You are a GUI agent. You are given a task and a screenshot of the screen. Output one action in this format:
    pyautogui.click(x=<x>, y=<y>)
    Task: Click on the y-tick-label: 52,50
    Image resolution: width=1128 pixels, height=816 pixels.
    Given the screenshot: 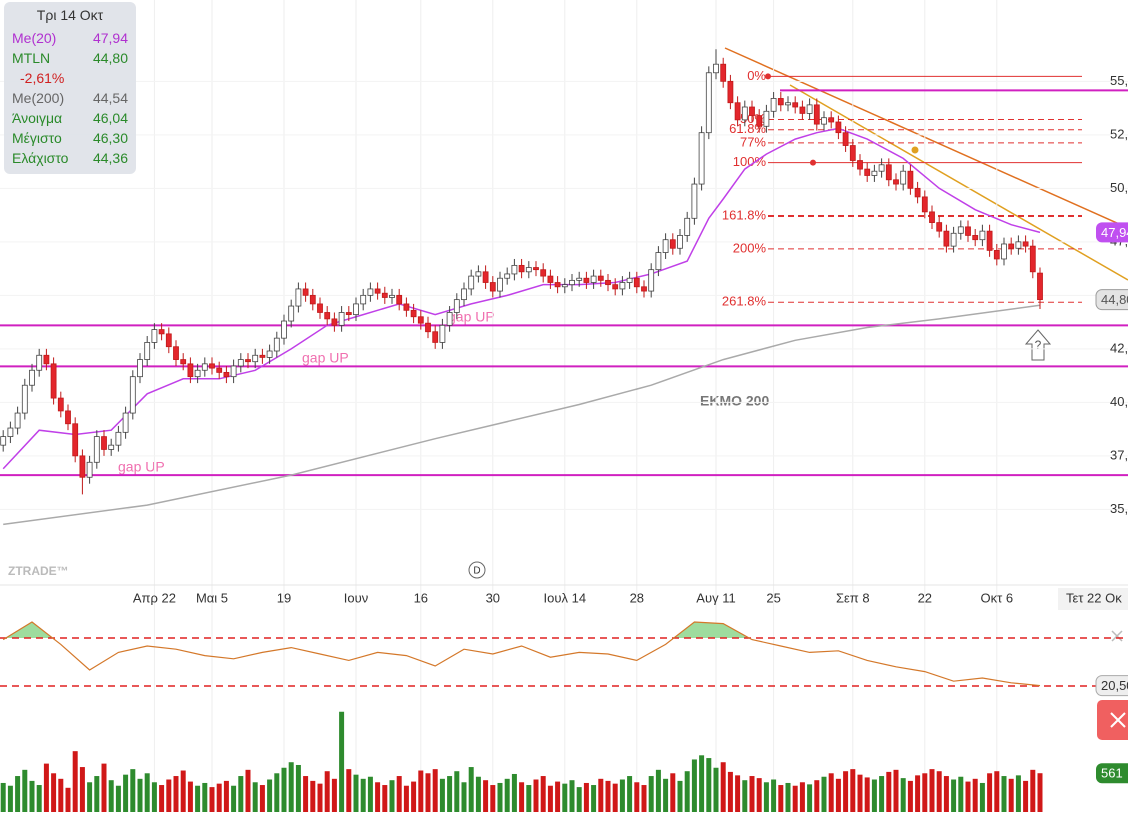 What is the action you would take?
    pyautogui.click(x=1119, y=133)
    